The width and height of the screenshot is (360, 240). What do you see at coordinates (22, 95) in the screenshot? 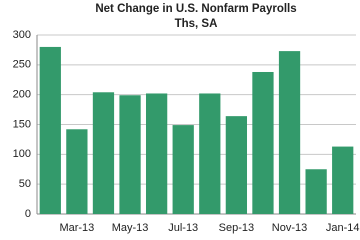
I see `y-tick-label: 200` at bounding box center [22, 95].